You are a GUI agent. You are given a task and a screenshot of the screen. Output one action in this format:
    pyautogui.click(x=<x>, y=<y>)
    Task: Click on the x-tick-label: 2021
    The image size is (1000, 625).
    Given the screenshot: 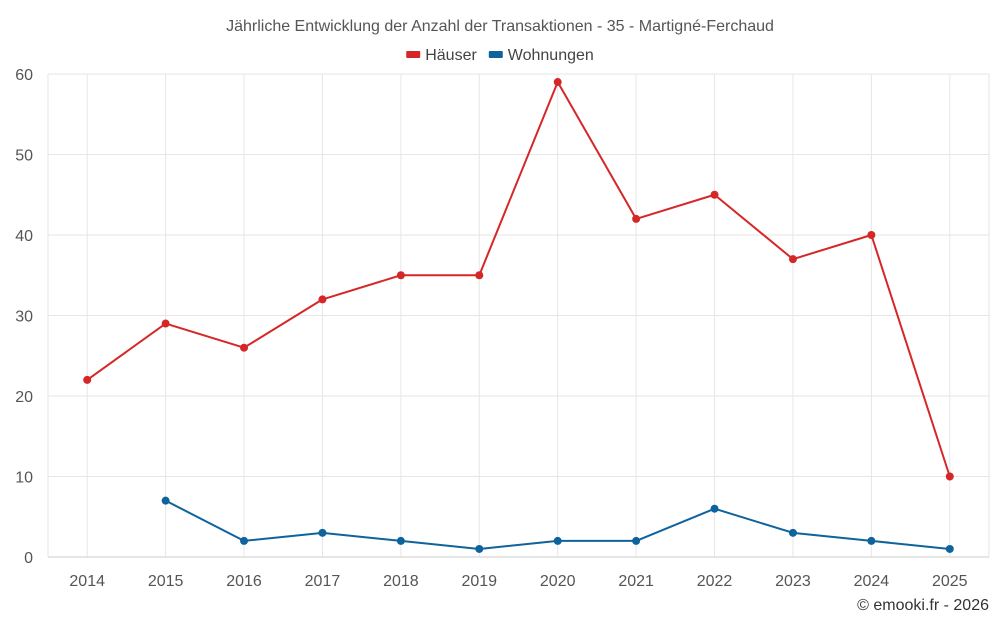 What is the action you would take?
    pyautogui.click(x=636, y=581)
    